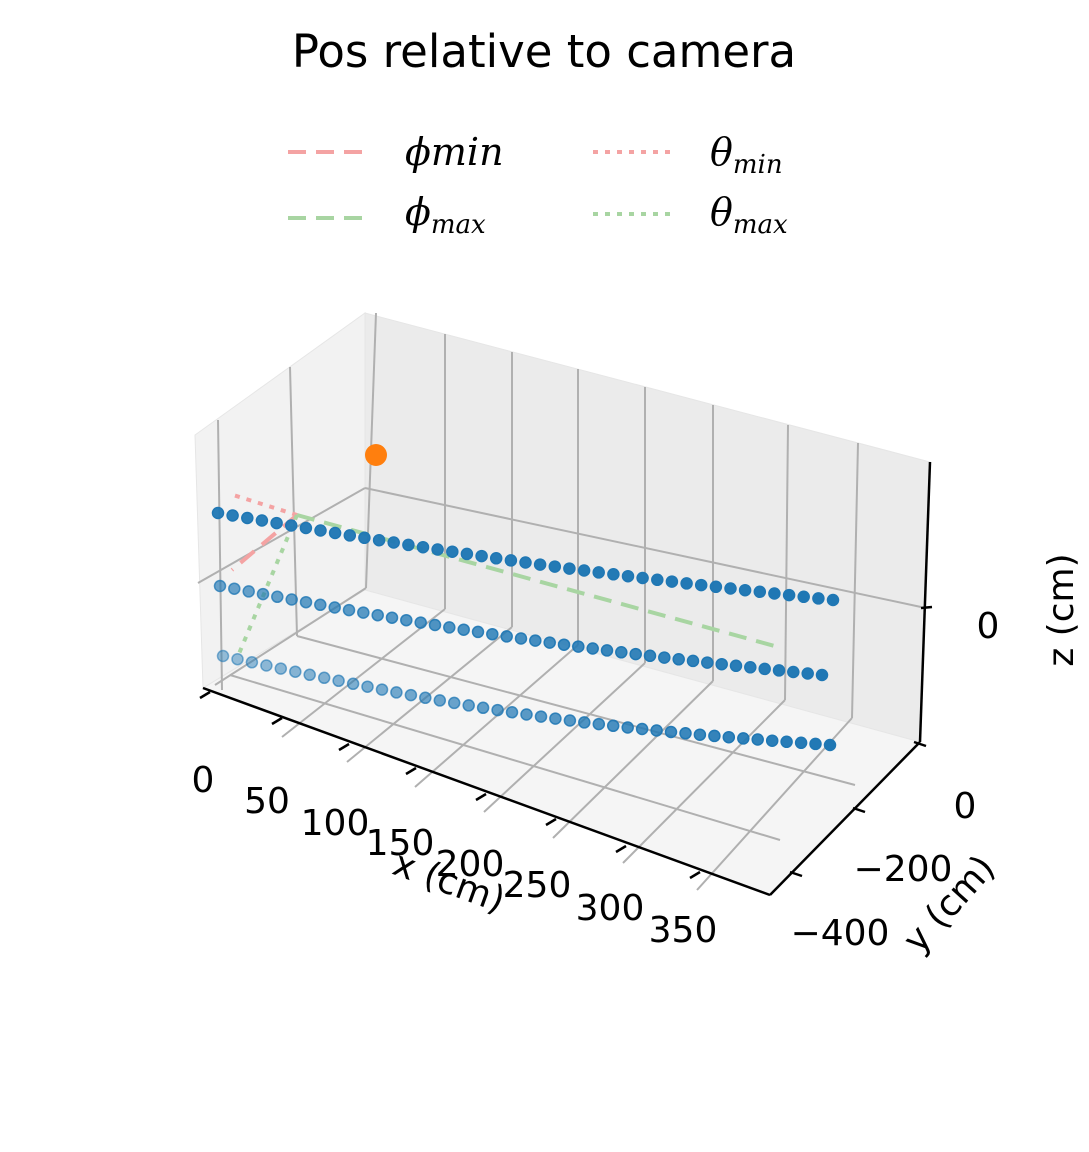 The image size is (1089, 1152). What do you see at coordinates (335, 823) in the screenshot?
I see `x-tick-label: 100` at bounding box center [335, 823].